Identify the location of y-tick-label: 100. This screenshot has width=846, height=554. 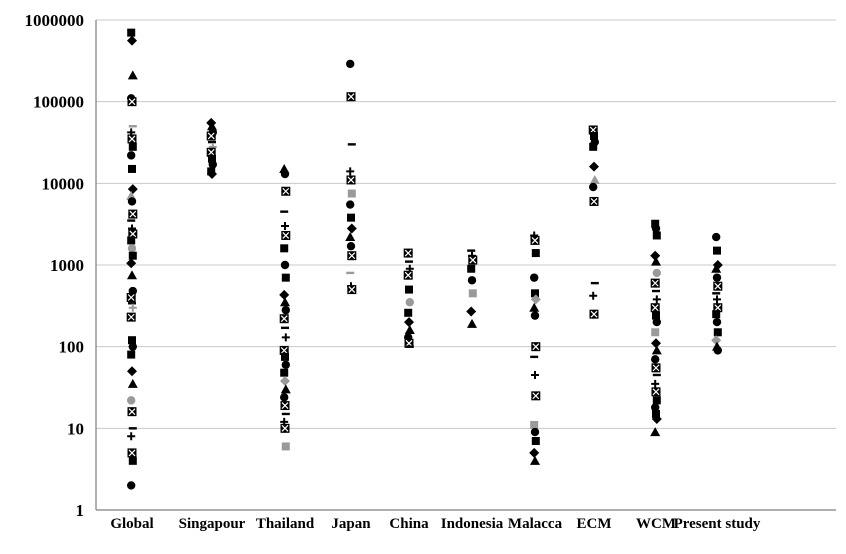
(72, 347).